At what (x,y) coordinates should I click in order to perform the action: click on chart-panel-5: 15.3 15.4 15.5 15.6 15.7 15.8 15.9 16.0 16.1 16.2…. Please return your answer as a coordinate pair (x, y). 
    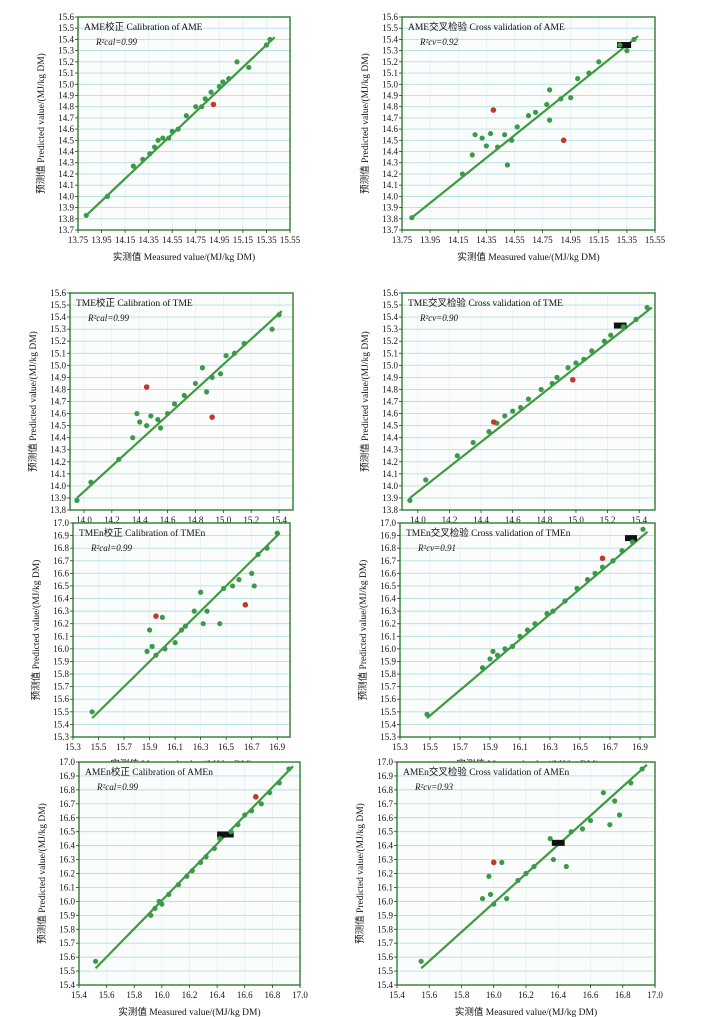
    Looking at the image, I should click on (160, 644).